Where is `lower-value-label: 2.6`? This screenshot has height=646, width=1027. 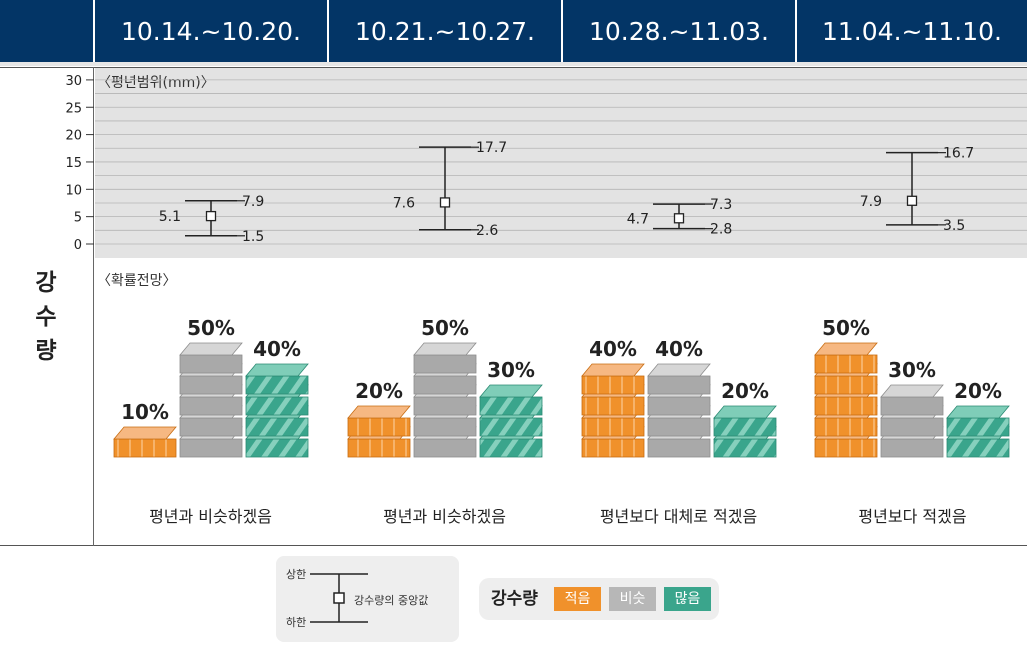 lower-value-label: 2.6 is located at coordinates (487, 231).